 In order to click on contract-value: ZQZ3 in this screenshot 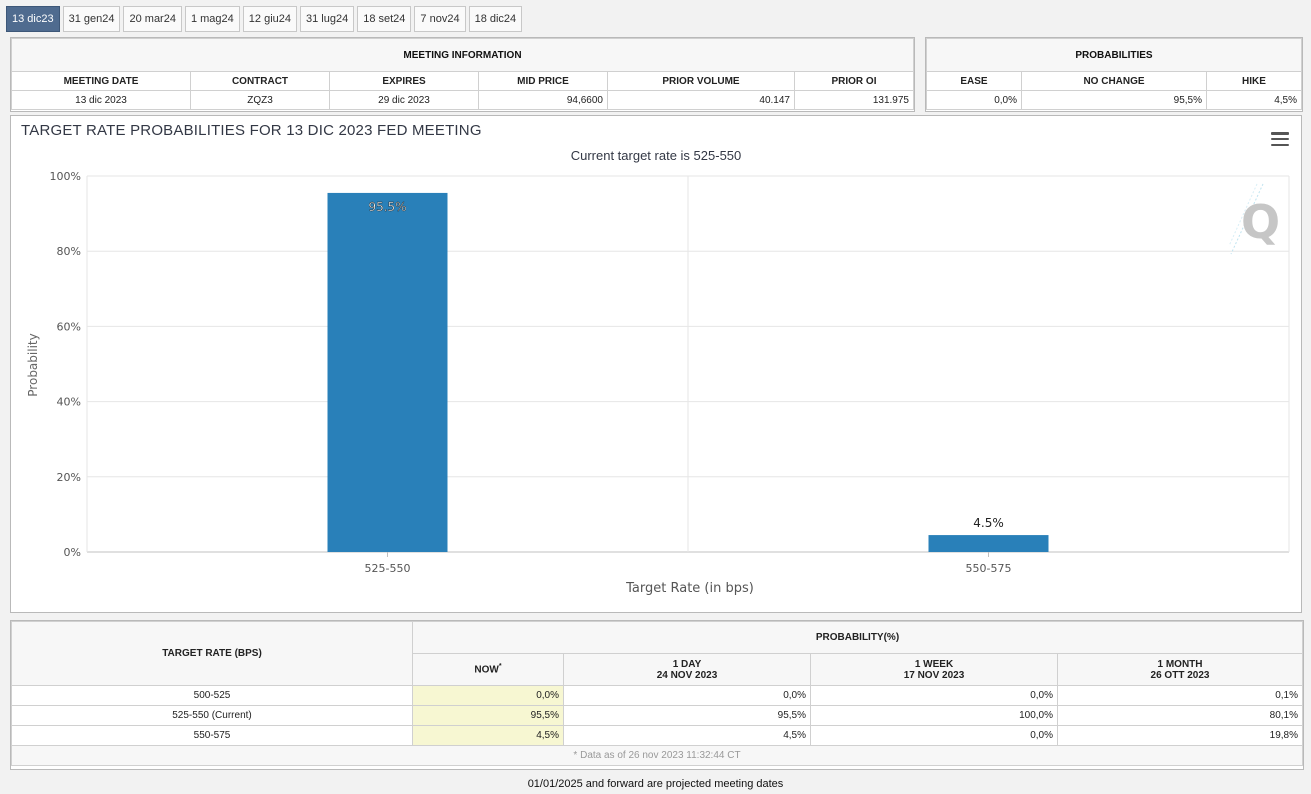, I will do `click(260, 100)`.